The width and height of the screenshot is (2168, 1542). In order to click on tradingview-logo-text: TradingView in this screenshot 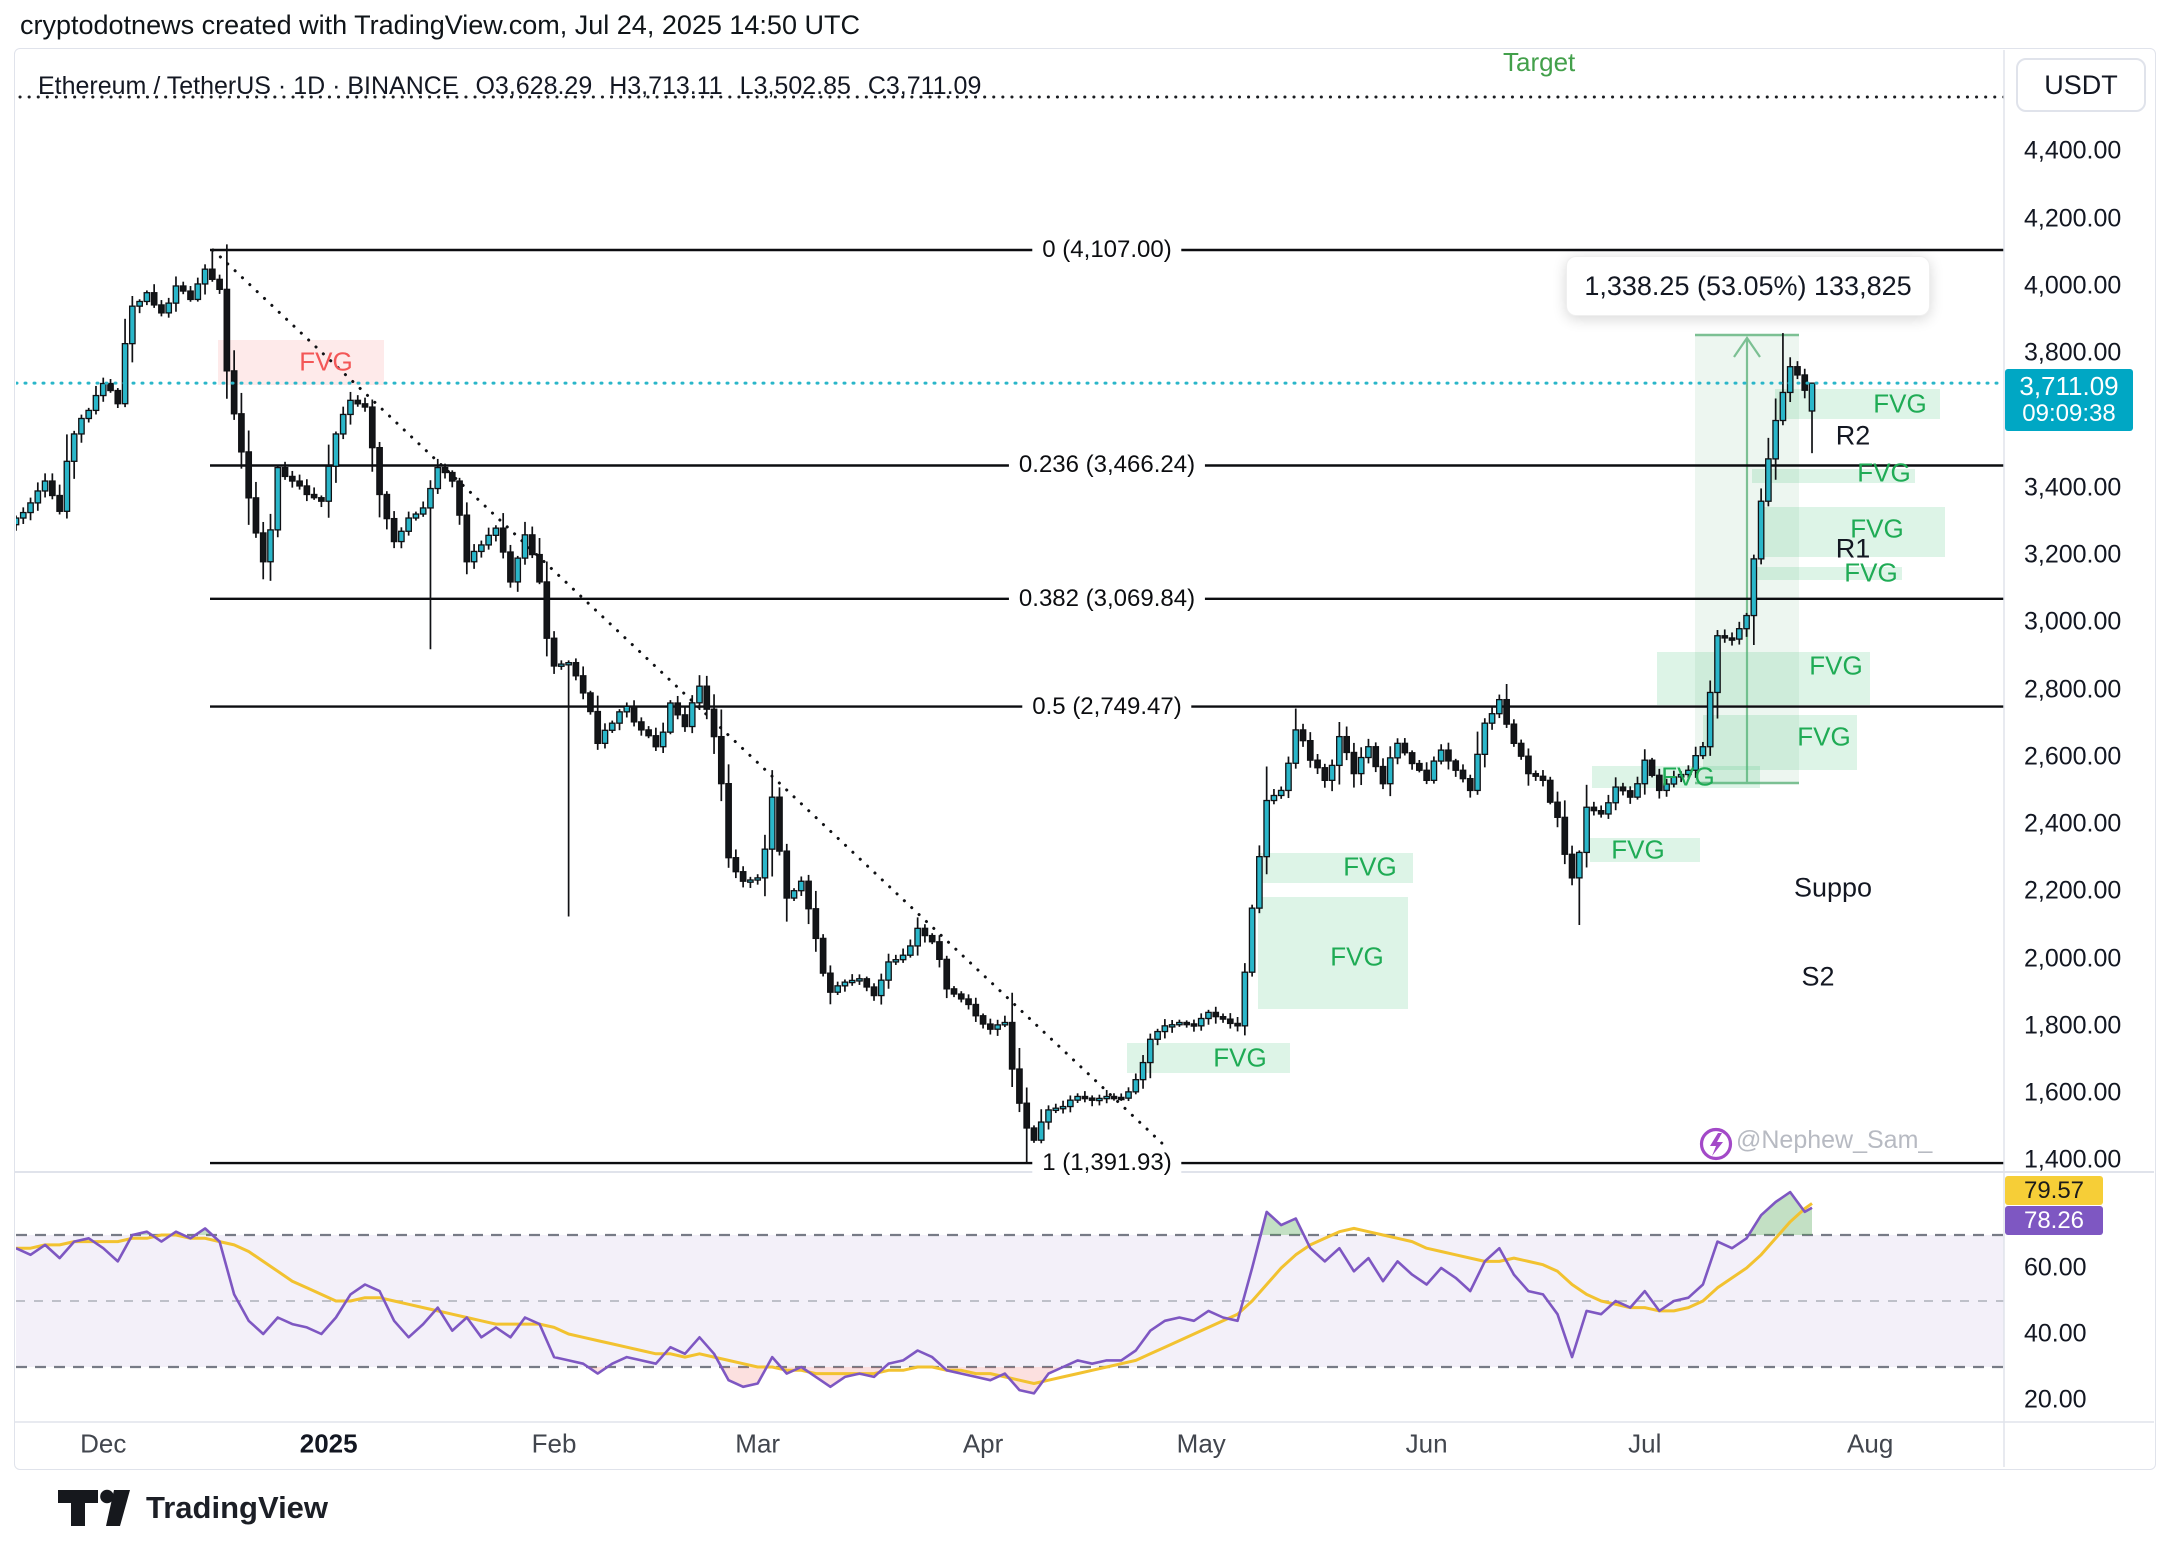, I will do `click(237, 1507)`.